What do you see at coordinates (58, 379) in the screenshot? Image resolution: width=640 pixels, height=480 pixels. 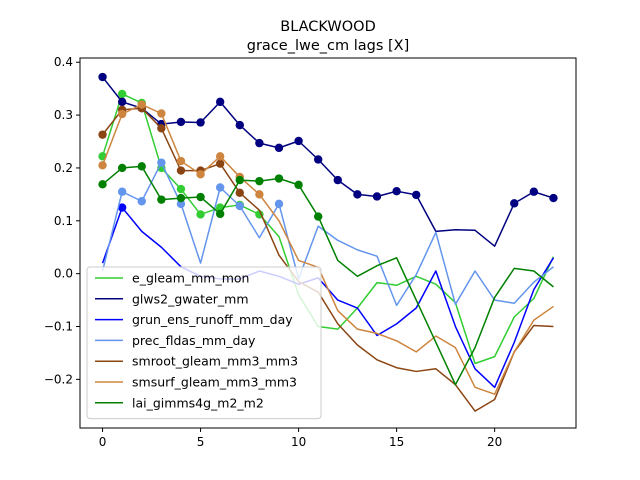 I see `y-tick-label: −0.2` at bounding box center [58, 379].